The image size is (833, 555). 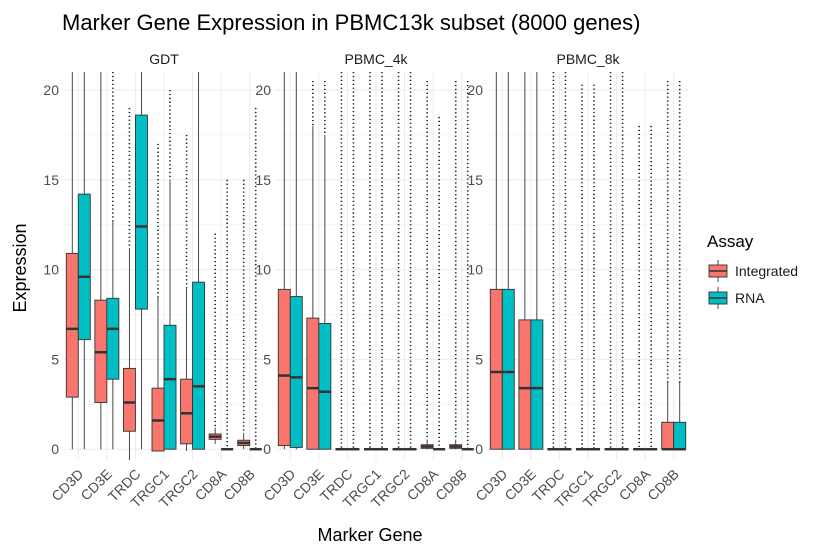 What do you see at coordinates (730, 241) in the screenshot?
I see `legend-title: Assay` at bounding box center [730, 241].